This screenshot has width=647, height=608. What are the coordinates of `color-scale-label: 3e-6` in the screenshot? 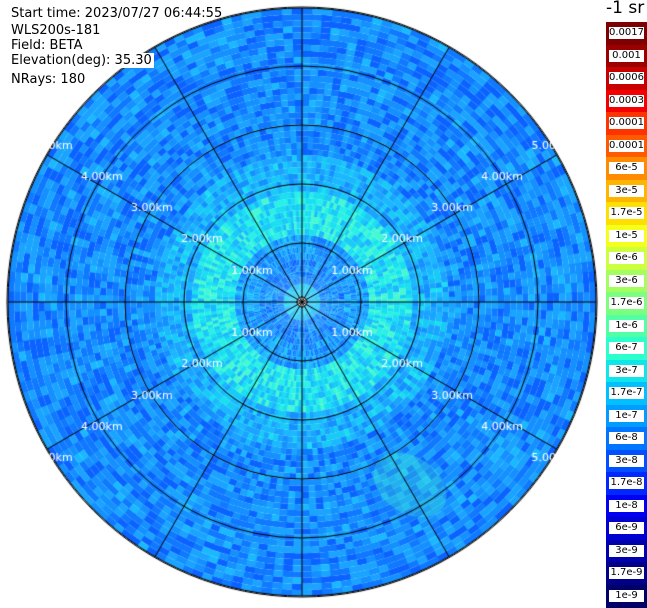 It's located at (626, 280).